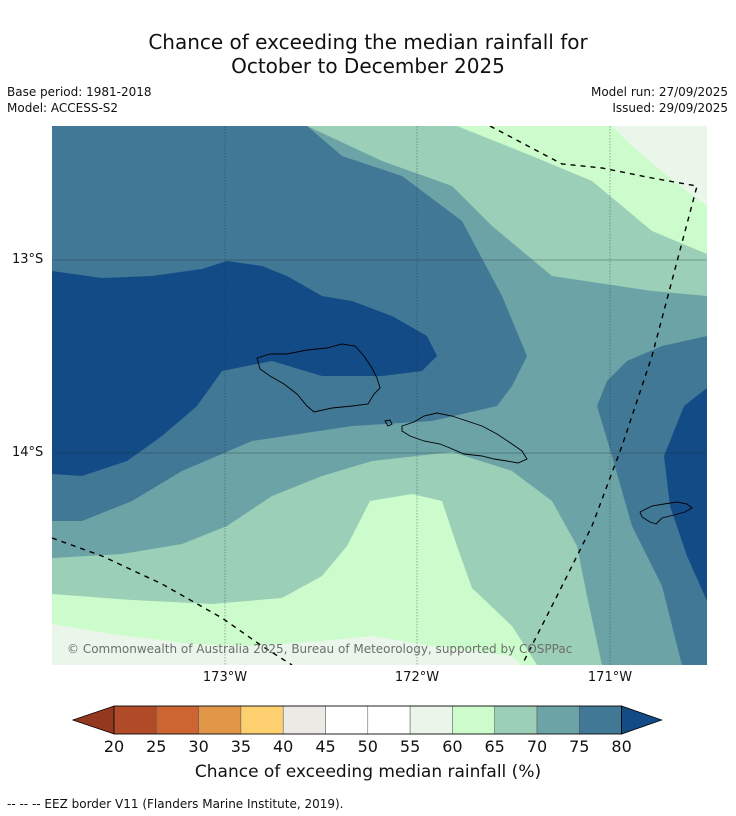 Image resolution: width=736 pixels, height=816 pixels. What do you see at coordinates (410, 746) in the screenshot?
I see `colorbar-tick-label: 55` at bounding box center [410, 746].